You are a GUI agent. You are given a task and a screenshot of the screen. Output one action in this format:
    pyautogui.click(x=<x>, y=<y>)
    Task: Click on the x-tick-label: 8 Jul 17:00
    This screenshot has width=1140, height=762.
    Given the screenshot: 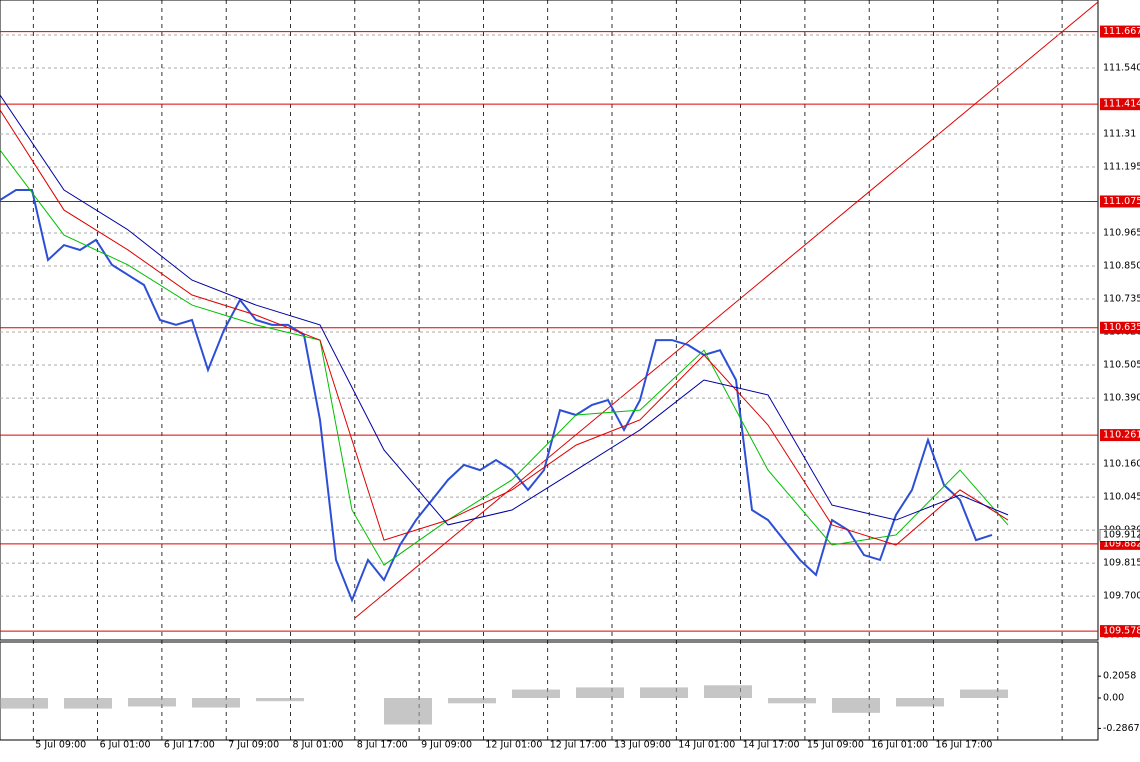 What is the action you would take?
    pyautogui.click(x=382, y=745)
    